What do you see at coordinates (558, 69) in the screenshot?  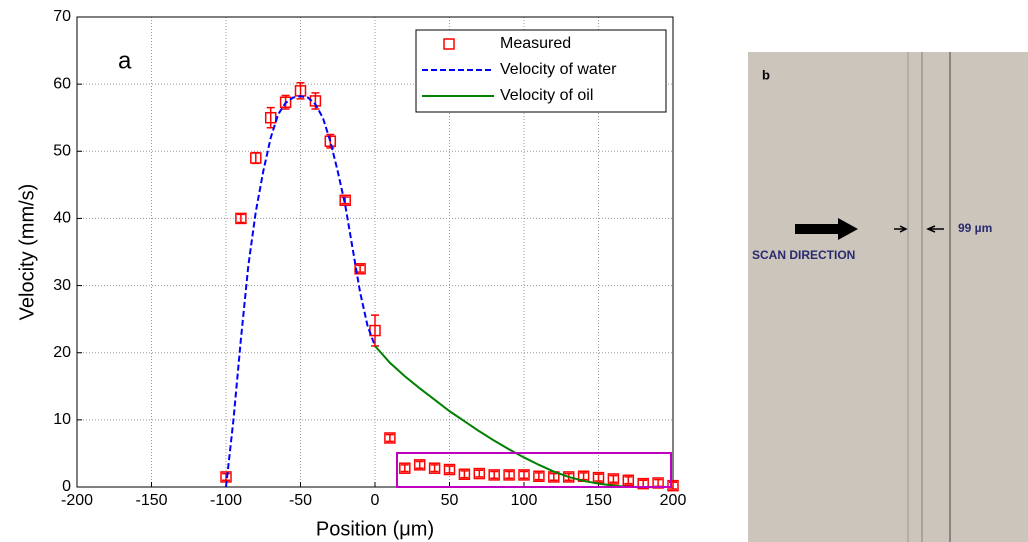 I see `legend-label: Velocity of water` at bounding box center [558, 69].